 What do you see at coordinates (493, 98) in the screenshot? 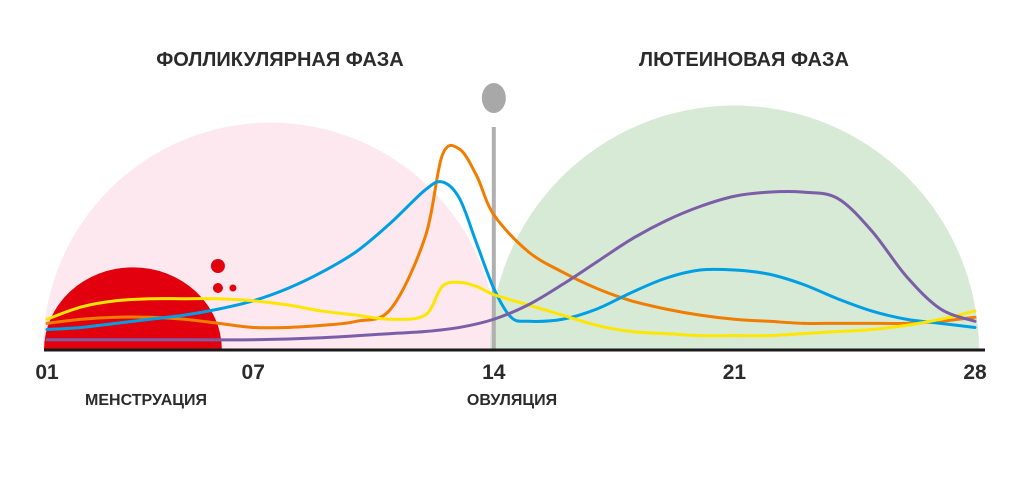
I see `egg-icon` at bounding box center [493, 98].